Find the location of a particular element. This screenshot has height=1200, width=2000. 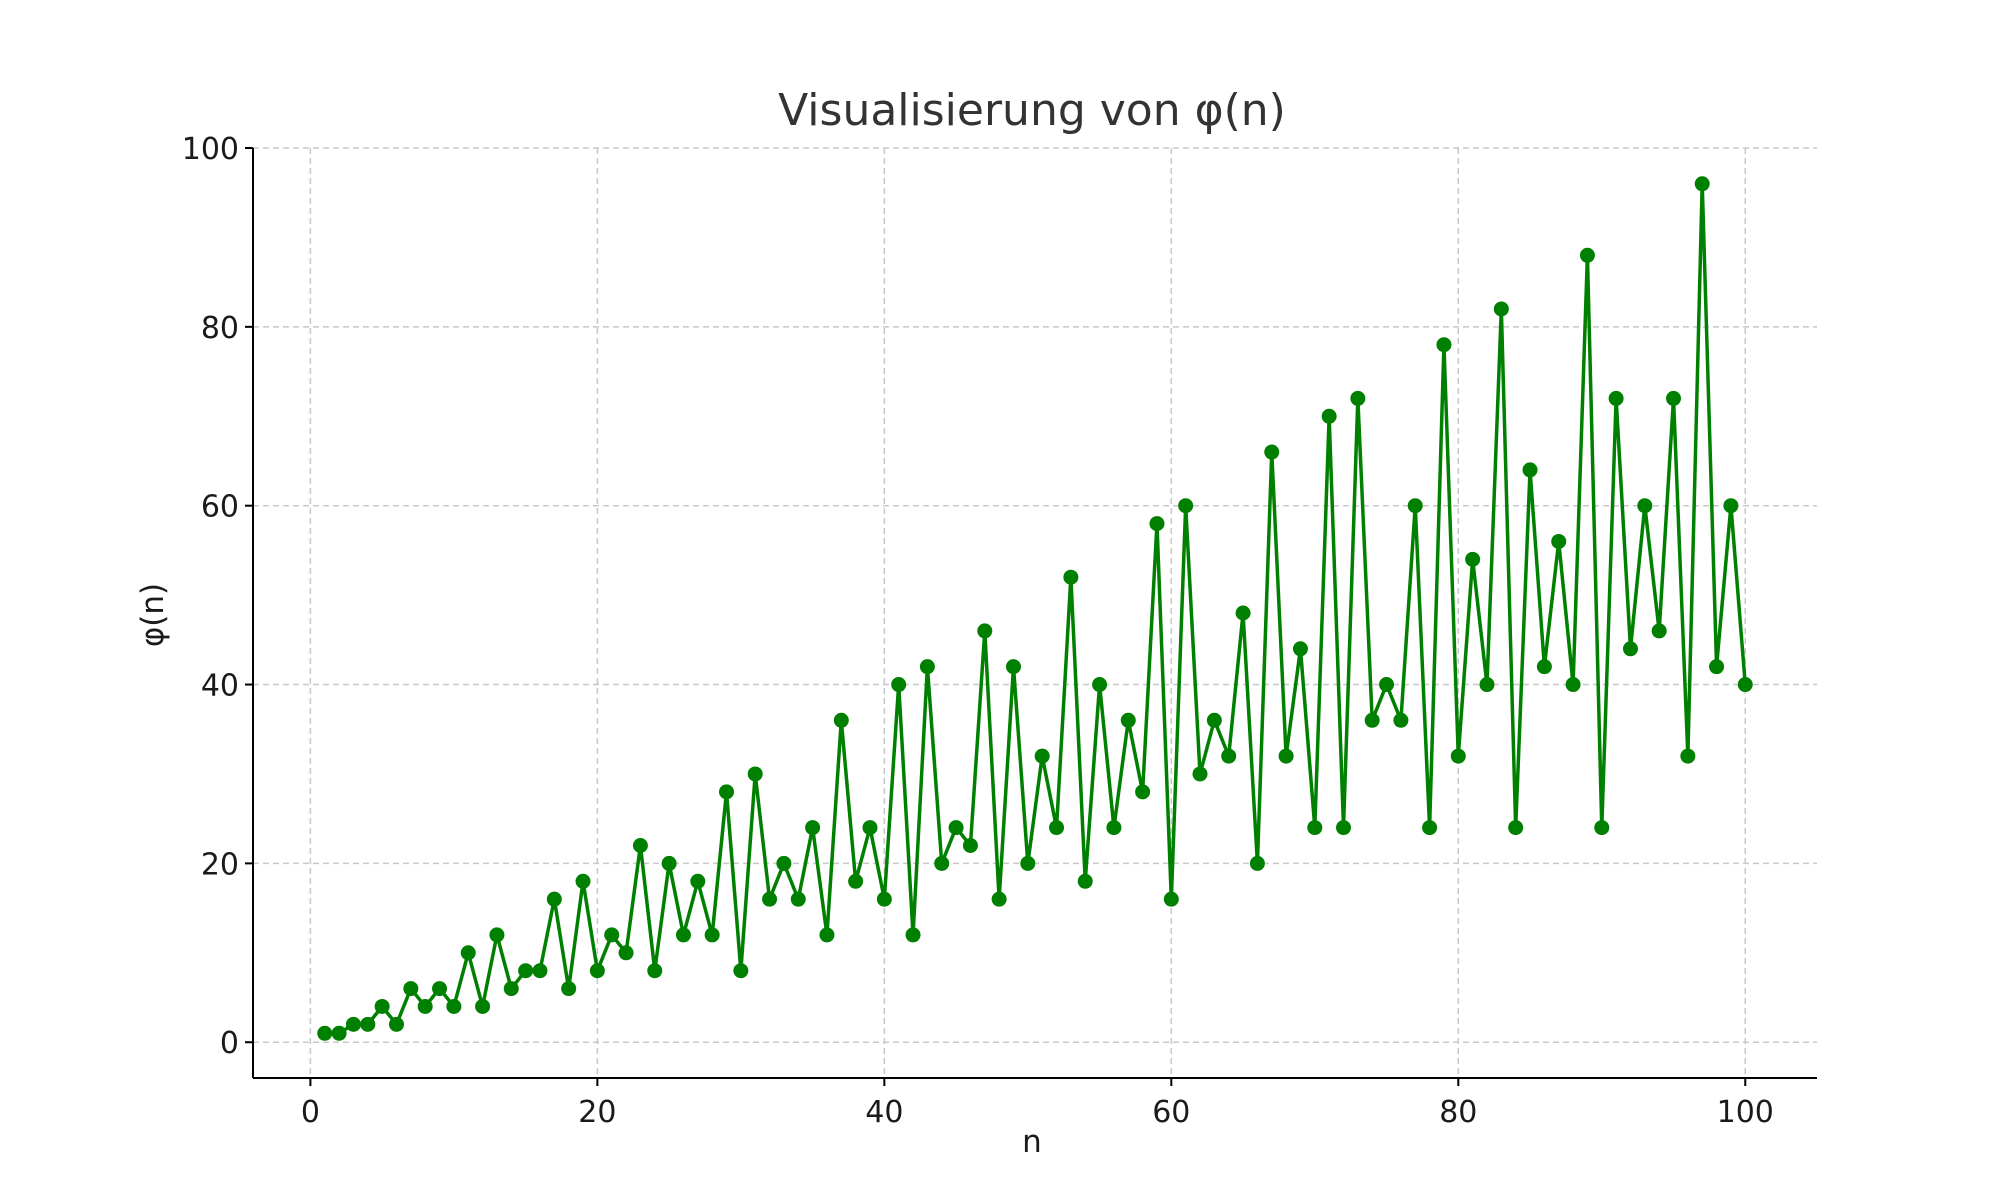

x-axis-title: n is located at coordinates (1032, 1142).